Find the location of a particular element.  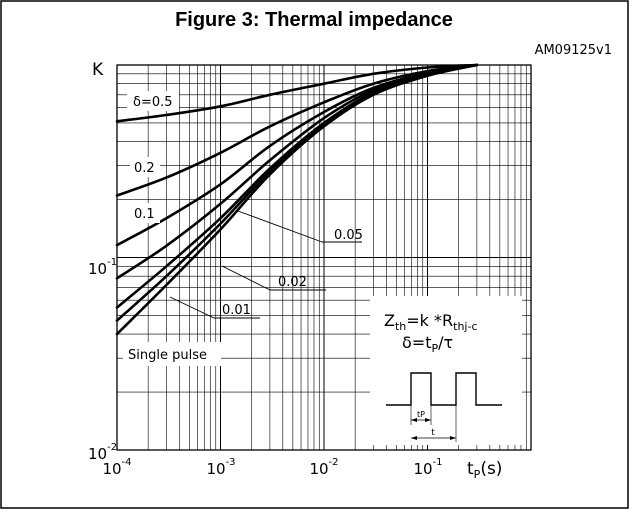

label-0.1: 0.1 is located at coordinates (144, 214).